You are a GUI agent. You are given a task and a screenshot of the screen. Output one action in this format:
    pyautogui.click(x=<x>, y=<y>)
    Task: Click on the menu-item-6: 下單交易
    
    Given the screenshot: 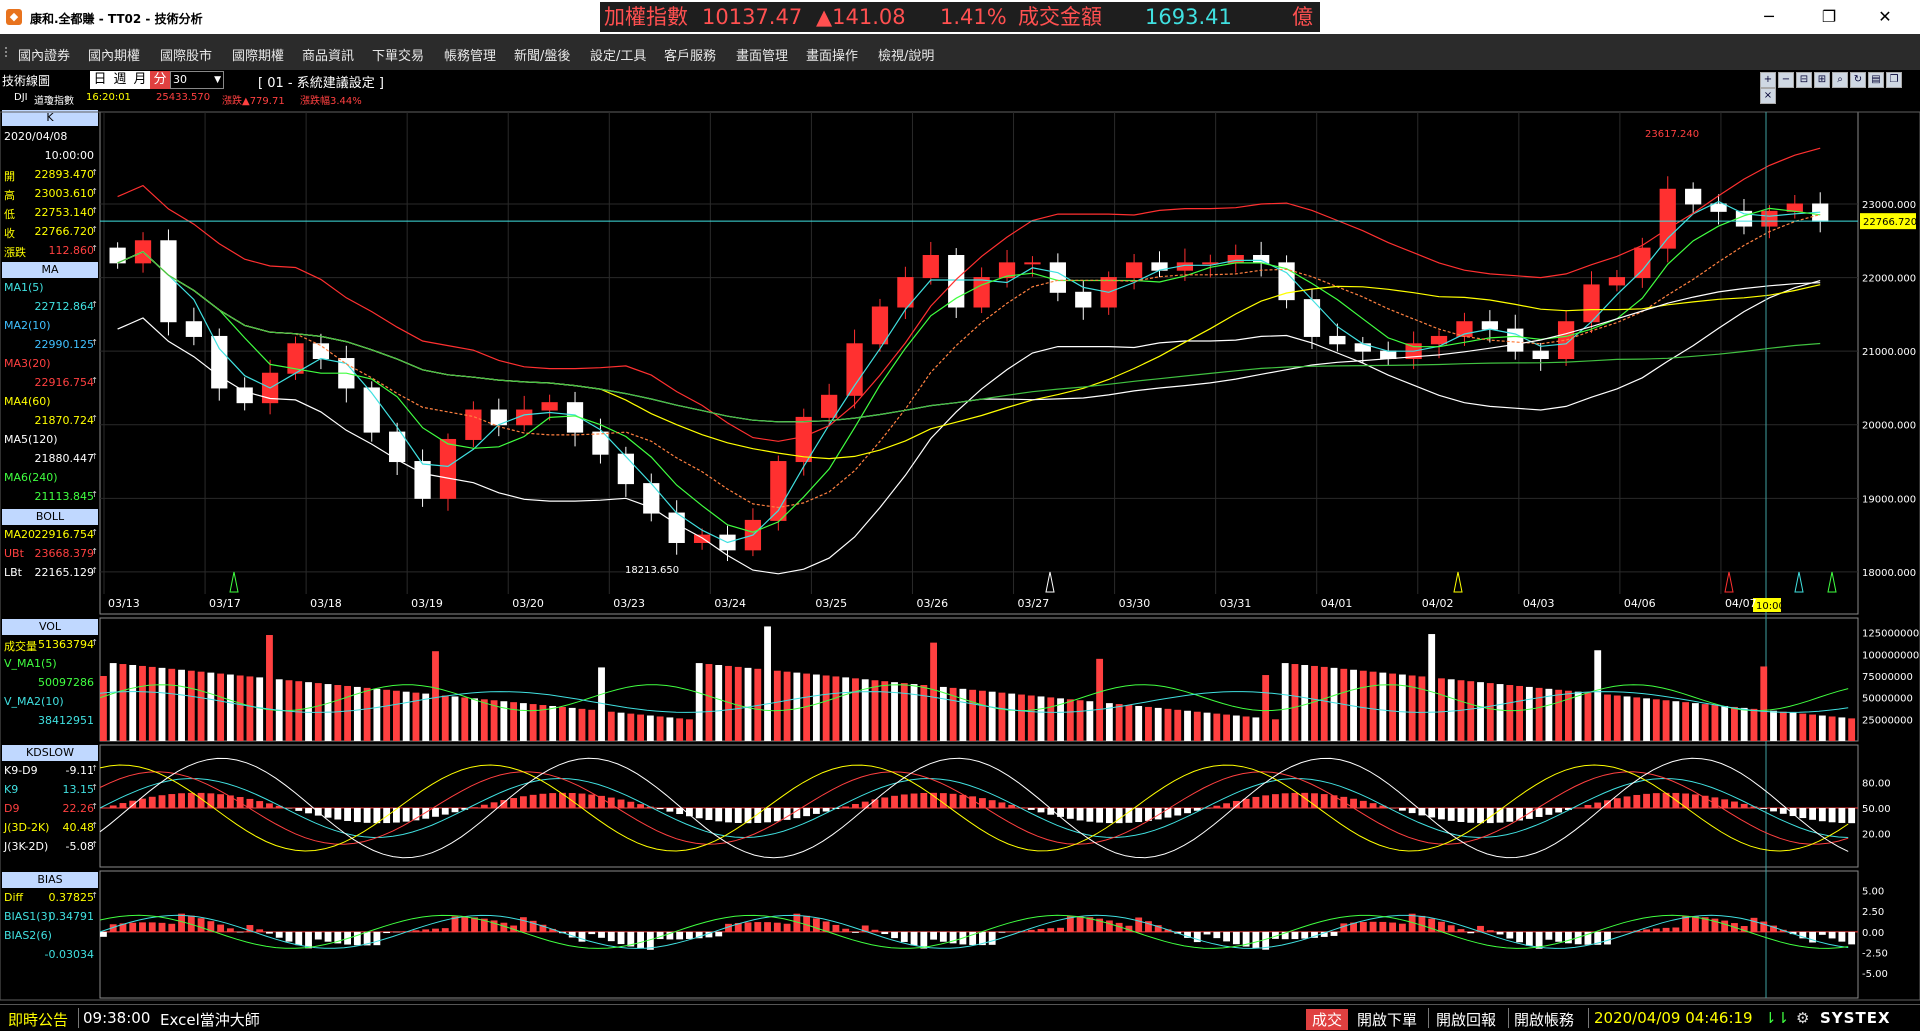 What is the action you would take?
    pyautogui.click(x=398, y=54)
    